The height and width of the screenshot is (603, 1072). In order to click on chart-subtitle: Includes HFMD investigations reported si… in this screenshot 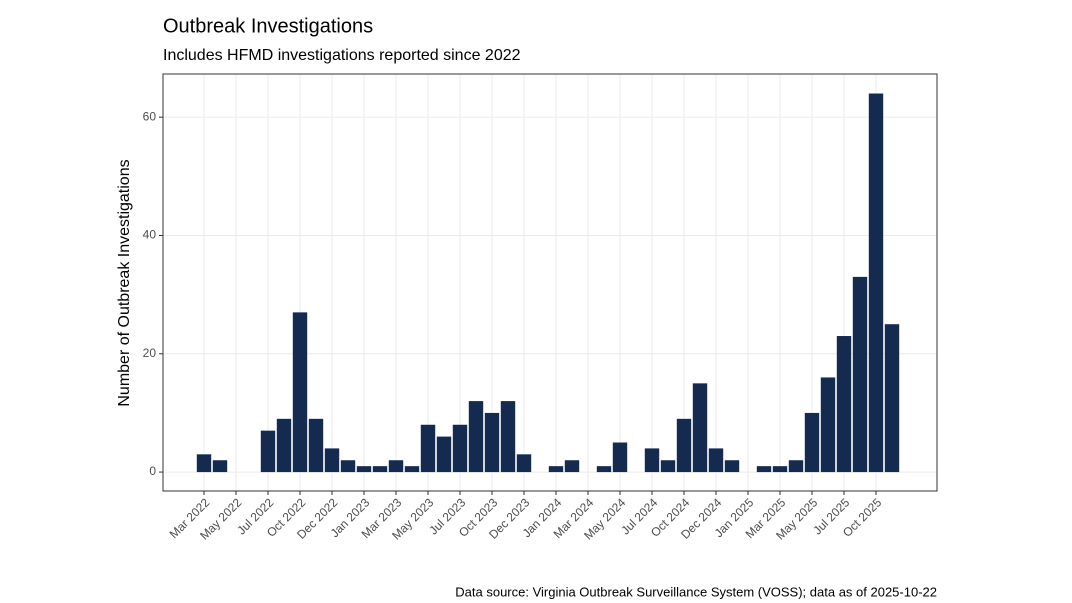, I will do `click(342, 55)`.